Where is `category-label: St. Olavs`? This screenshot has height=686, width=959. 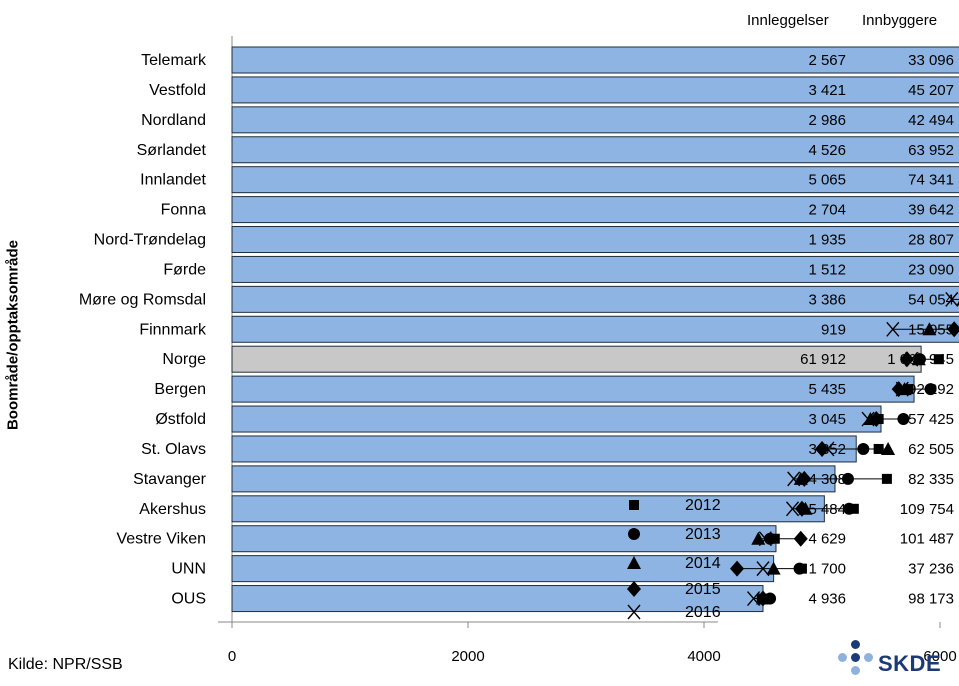 category-label: St. Olavs is located at coordinates (173, 449).